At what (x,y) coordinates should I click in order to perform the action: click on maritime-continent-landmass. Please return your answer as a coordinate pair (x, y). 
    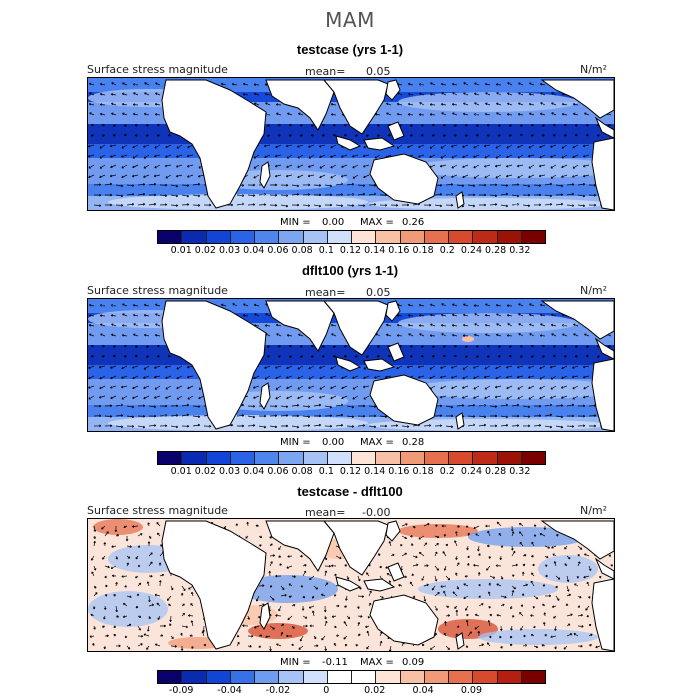
    Looking at the image, I should click on (370, 577).